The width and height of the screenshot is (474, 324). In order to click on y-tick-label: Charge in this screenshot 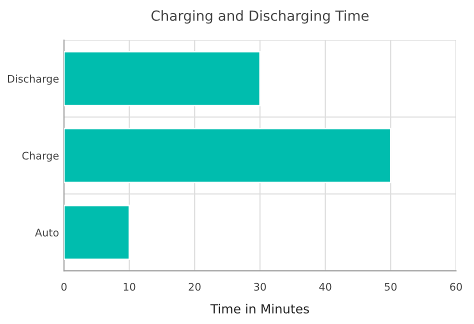, I will do `click(40, 157)`.